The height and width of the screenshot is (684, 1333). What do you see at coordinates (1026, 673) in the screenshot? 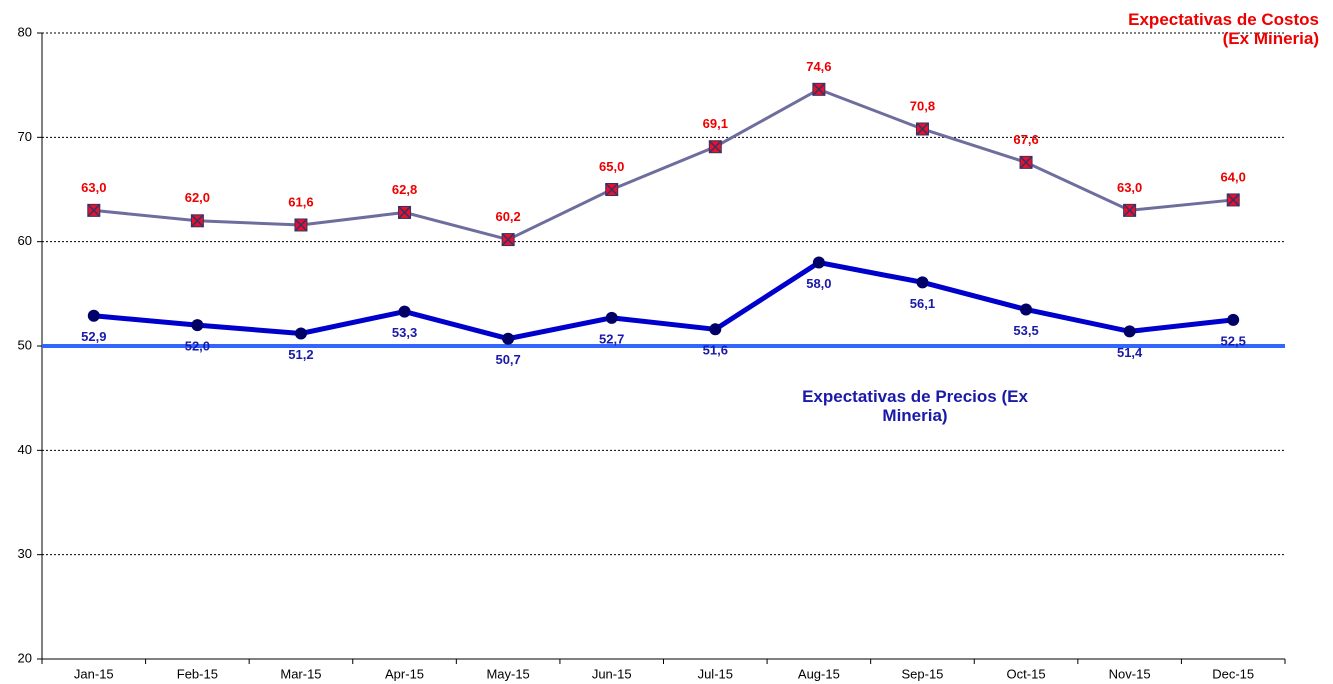
I see `x-tick-label: Oct-15` at bounding box center [1026, 673].